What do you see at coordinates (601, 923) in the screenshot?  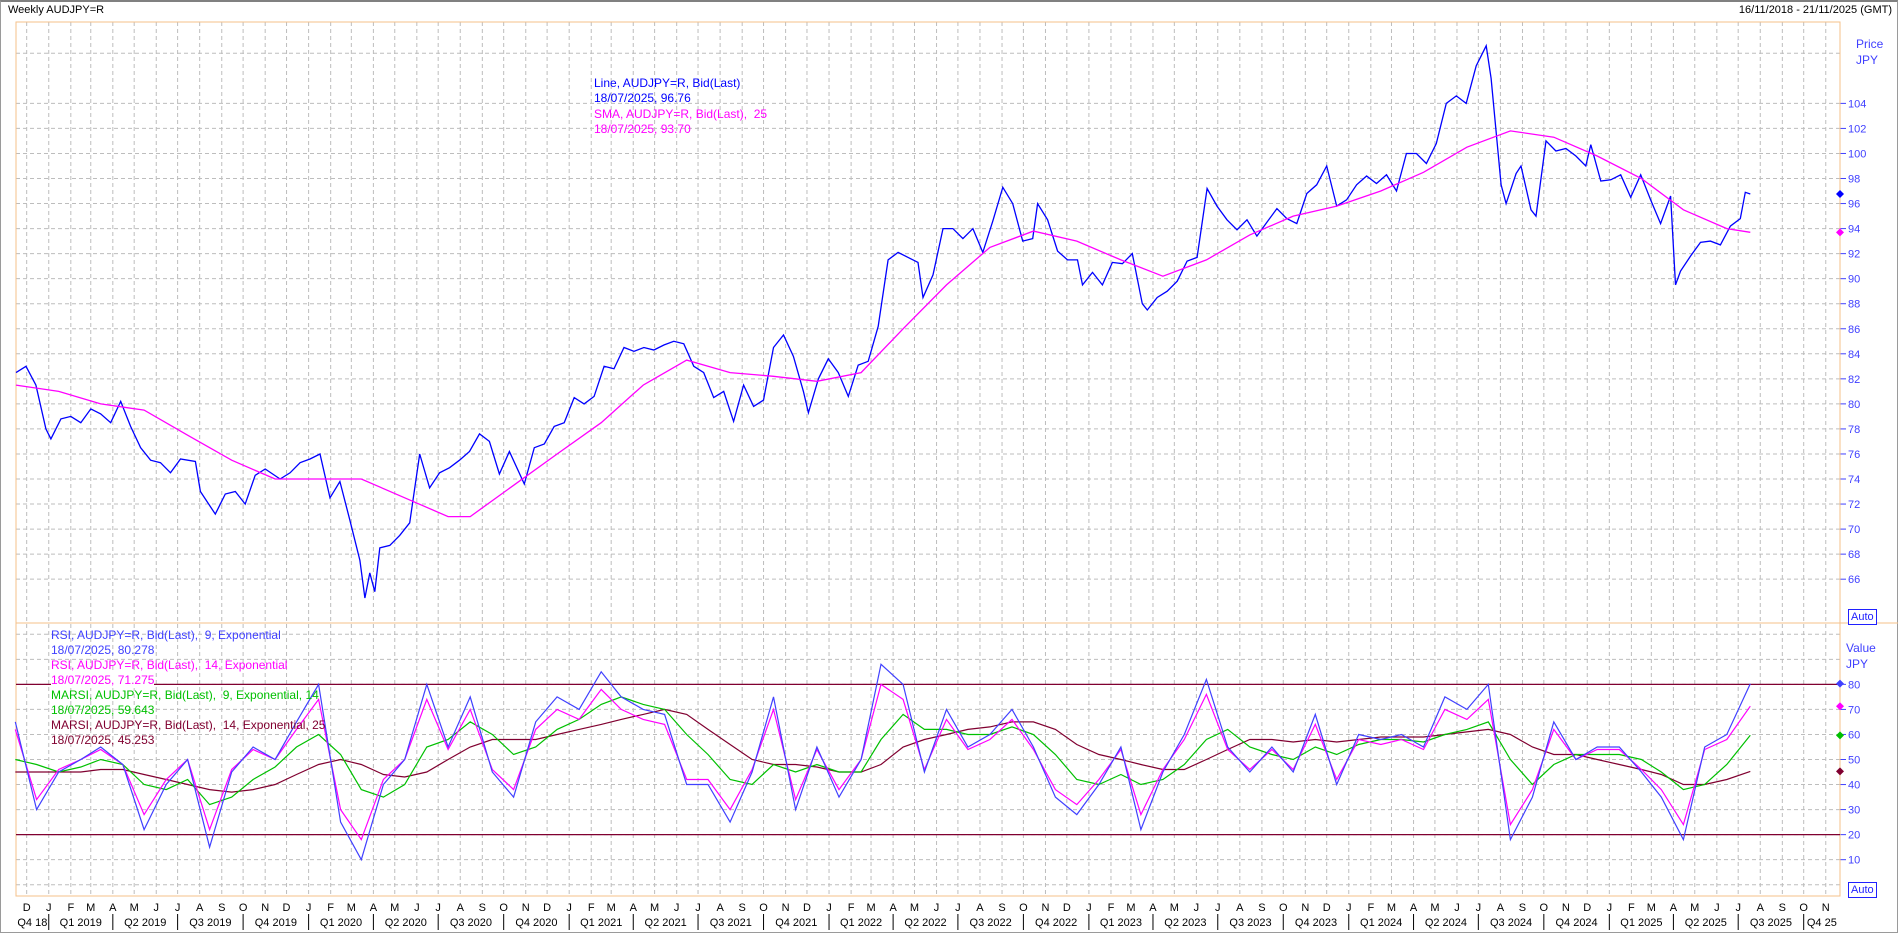 I see `quarter-tick-label: Q1 2021` at bounding box center [601, 923].